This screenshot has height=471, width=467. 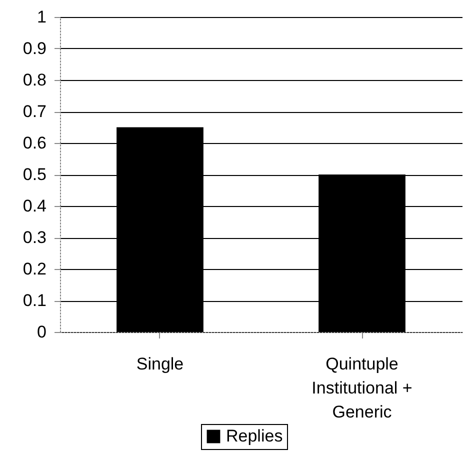 I want to click on y-tick-label: 0.1, so click(x=34, y=300).